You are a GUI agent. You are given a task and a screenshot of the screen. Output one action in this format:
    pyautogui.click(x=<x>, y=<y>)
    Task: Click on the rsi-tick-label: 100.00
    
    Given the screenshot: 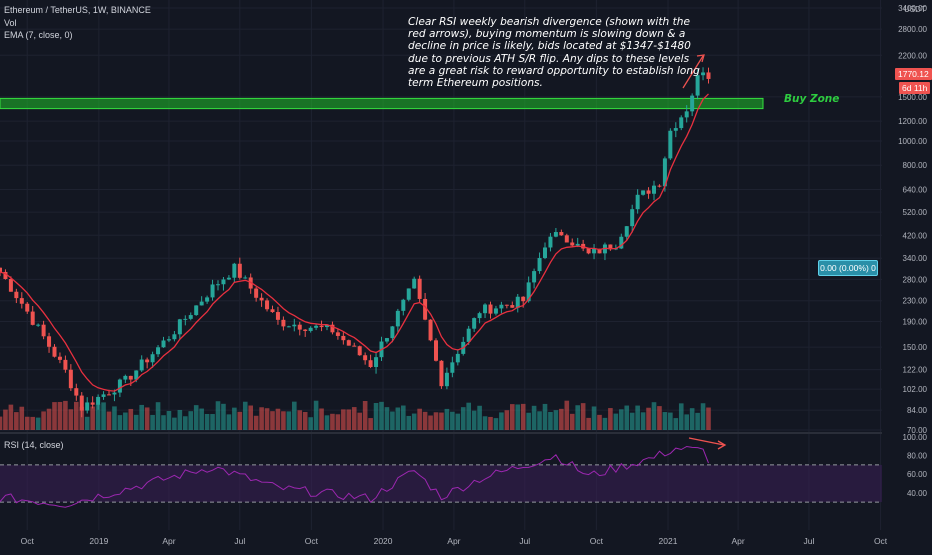 What is the action you would take?
    pyautogui.click(x=915, y=437)
    